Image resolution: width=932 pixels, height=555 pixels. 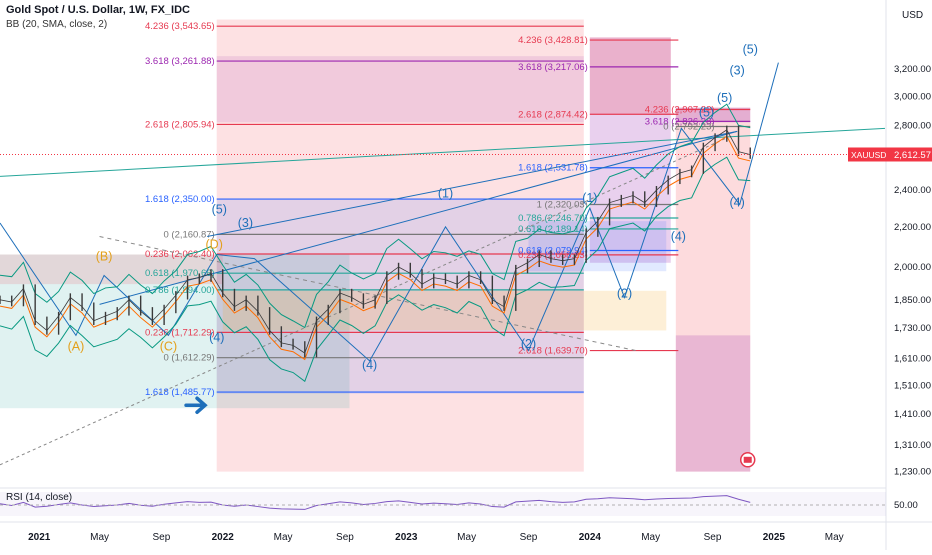 I want to click on fib-mid-label-7: 0.236 (2,058.23), so click(x=553, y=255).